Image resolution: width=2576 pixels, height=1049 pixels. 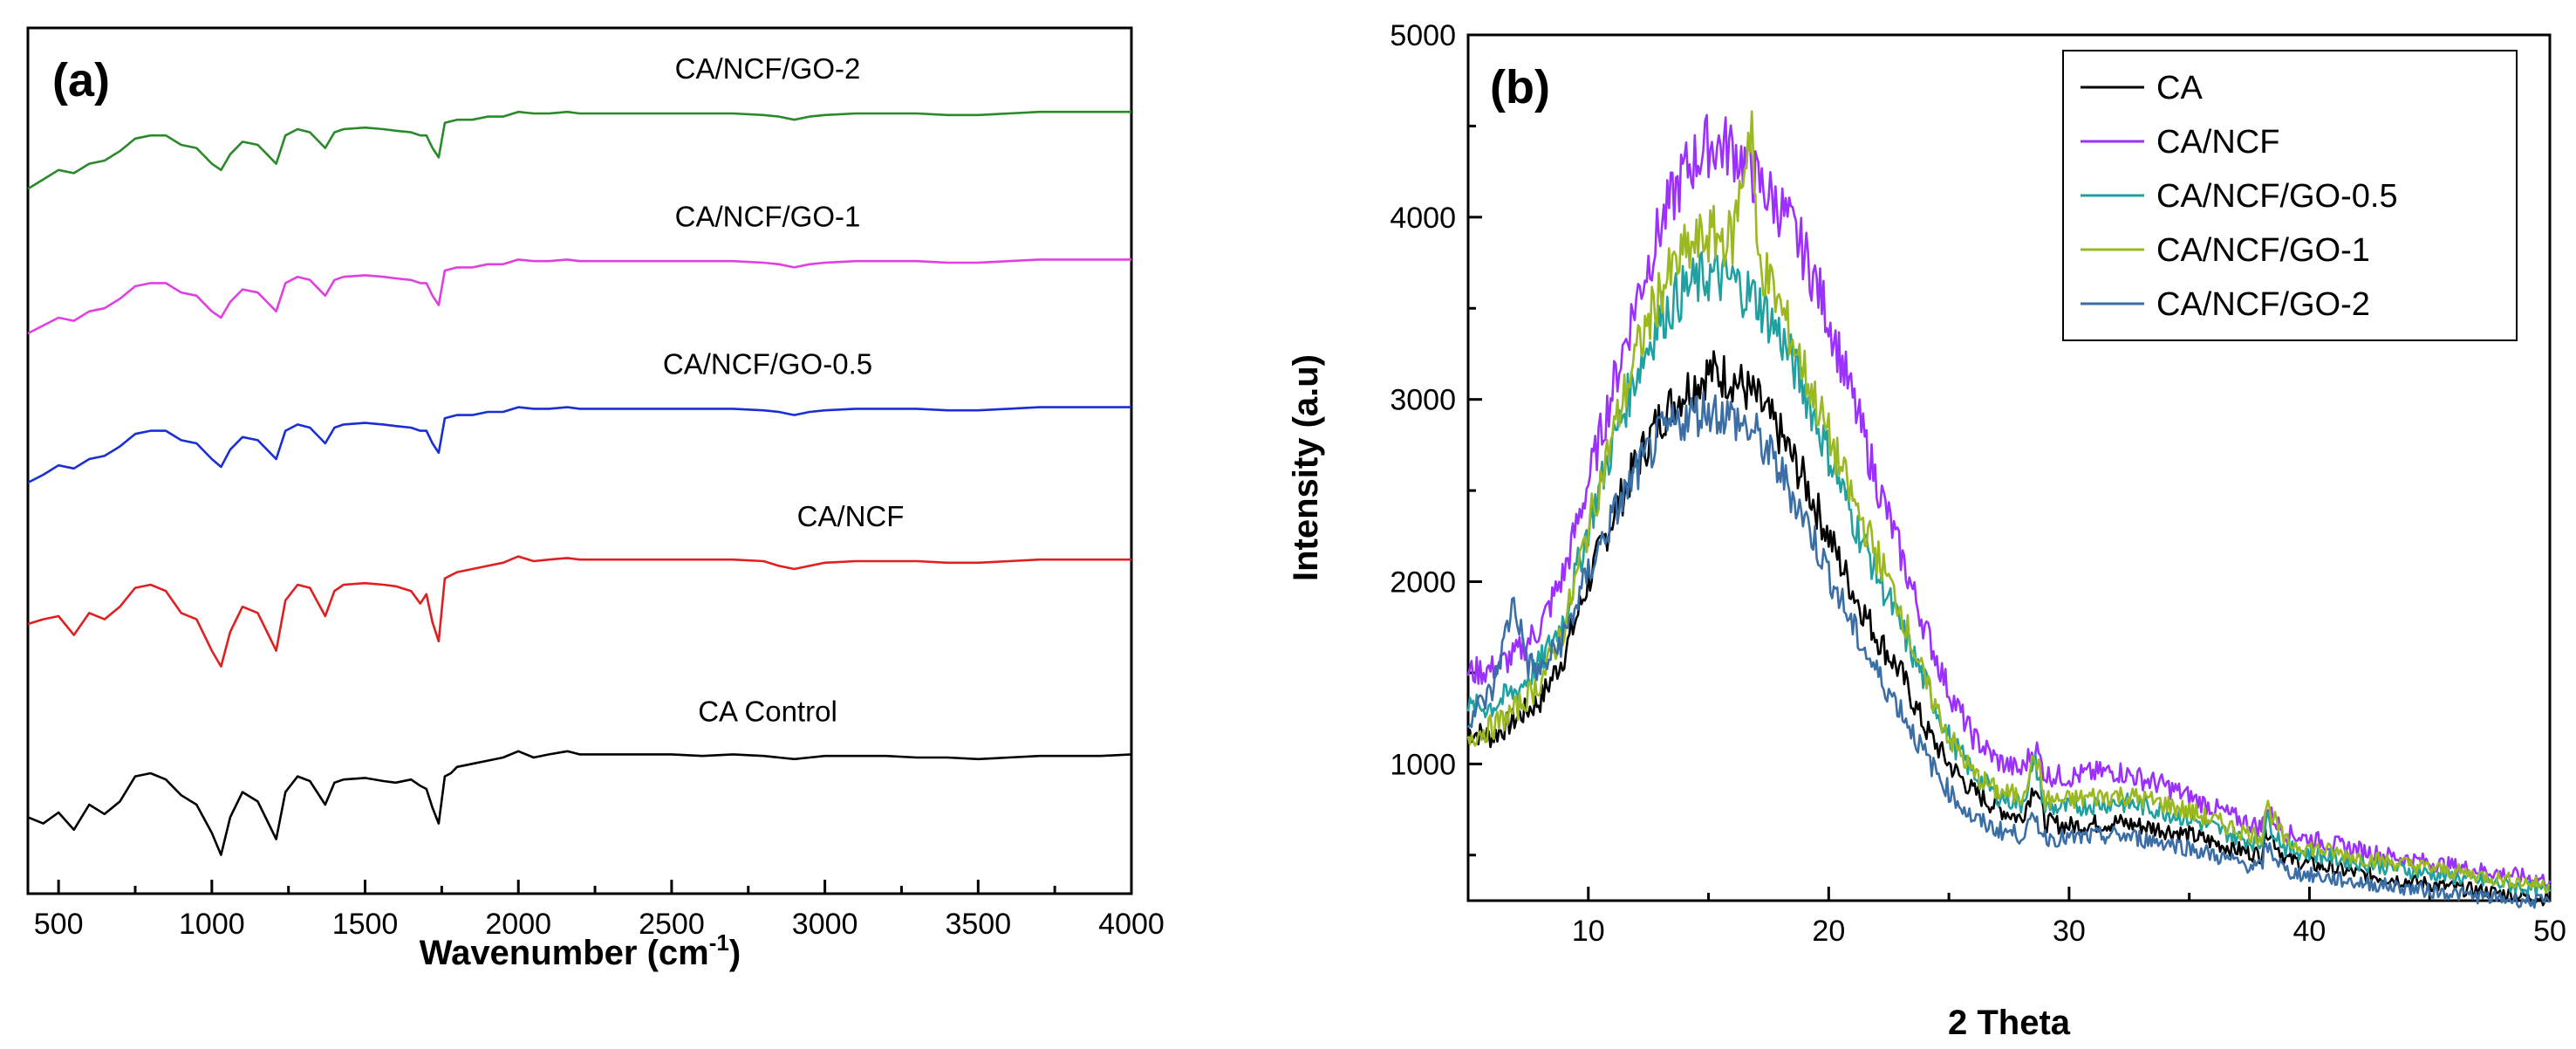 What do you see at coordinates (1828, 932) in the screenshot?
I see `x-tick-label-b: 20` at bounding box center [1828, 932].